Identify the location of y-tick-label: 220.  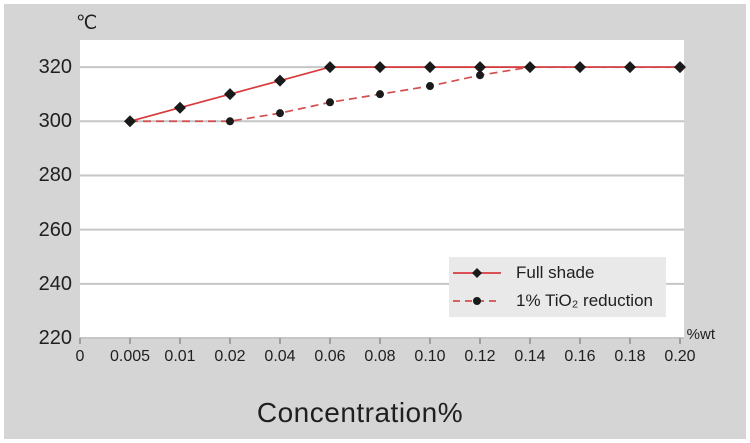
(55, 338).